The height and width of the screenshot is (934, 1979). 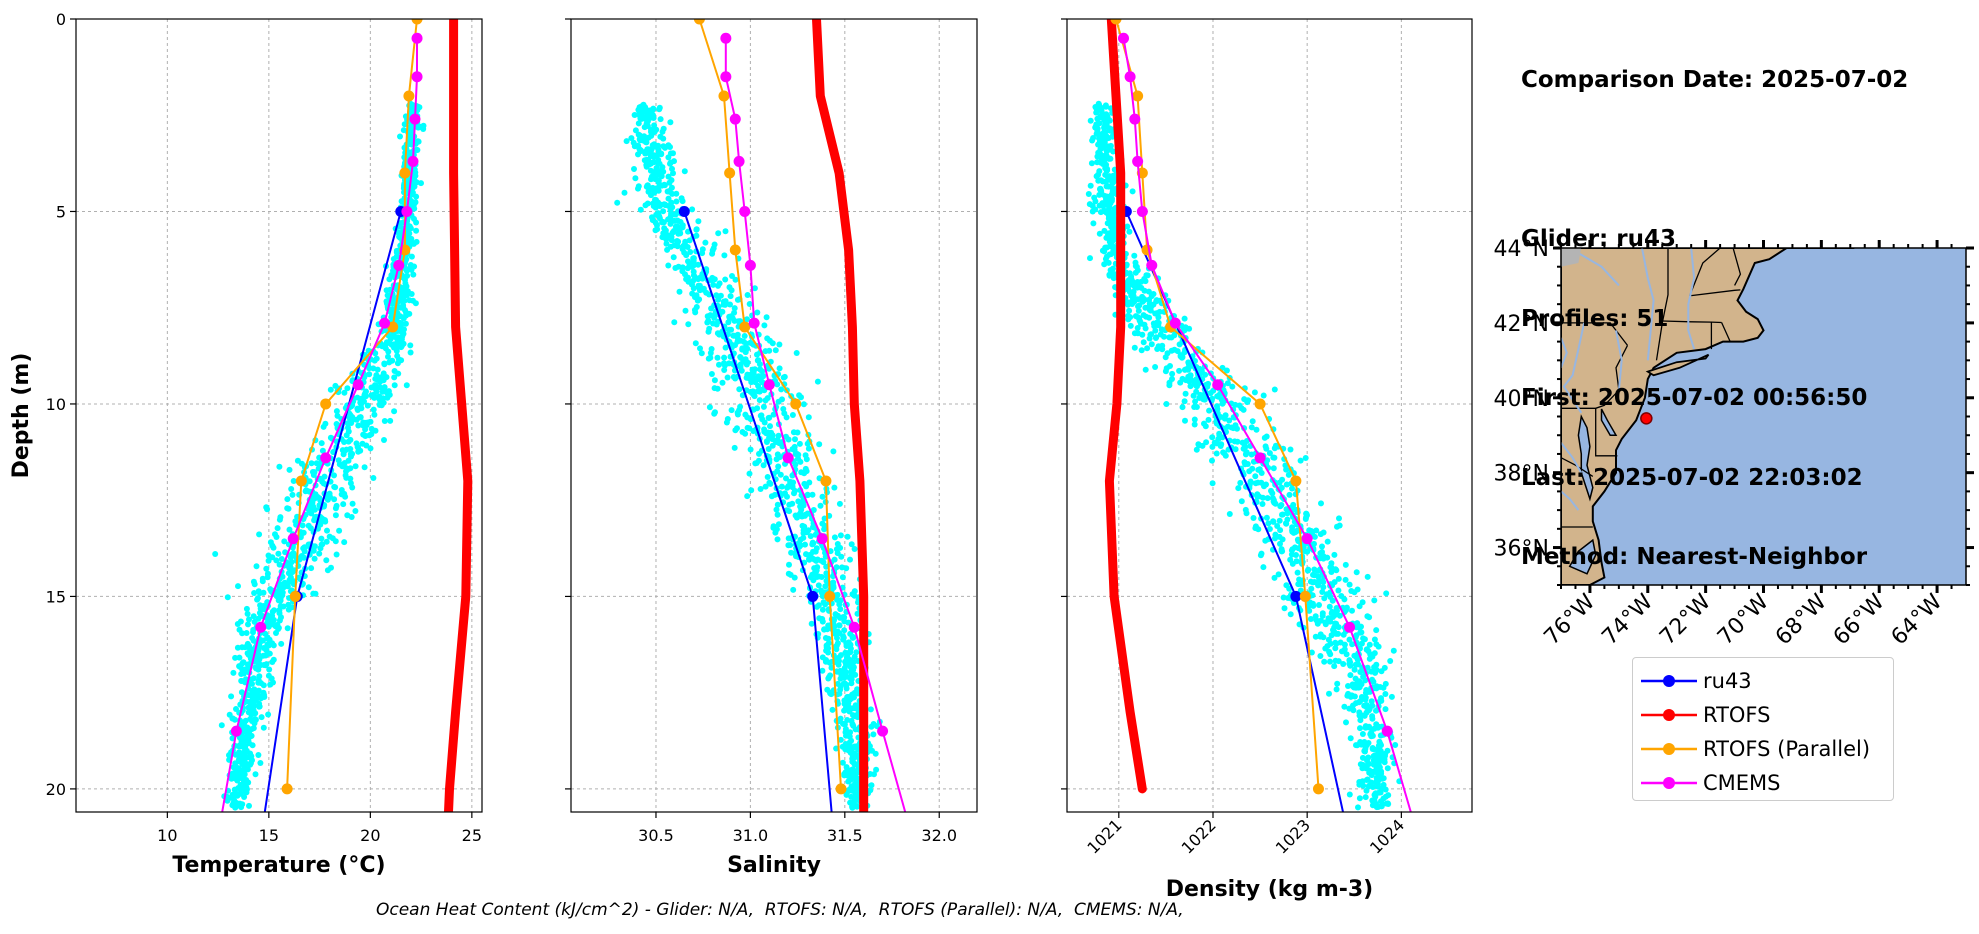 What do you see at coordinates (1763, 729) in the screenshot?
I see `legend: ru43 RTOFS RTOFS (Parallel) CMEMS` at bounding box center [1763, 729].